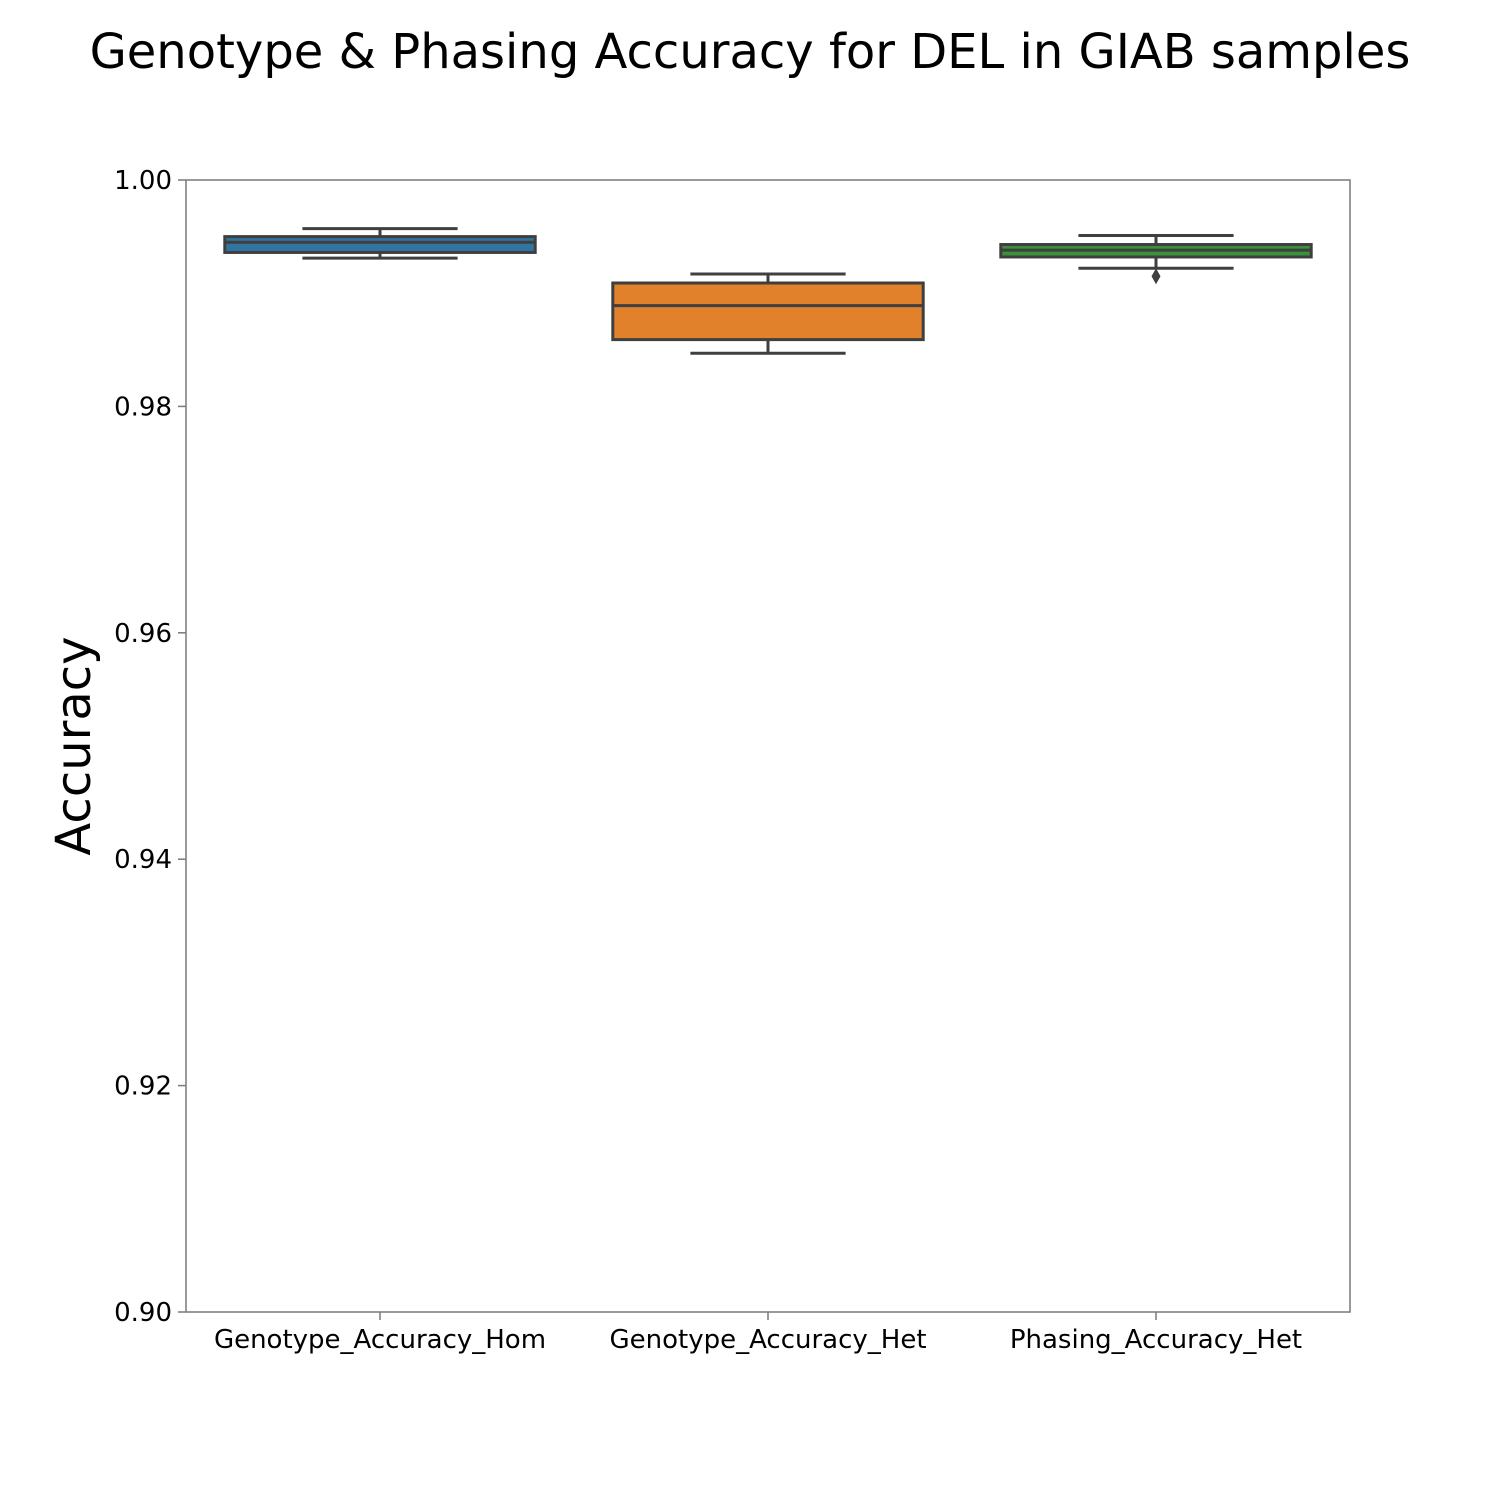  I want to click on y-tick-label: 0.92, so click(143, 1087).